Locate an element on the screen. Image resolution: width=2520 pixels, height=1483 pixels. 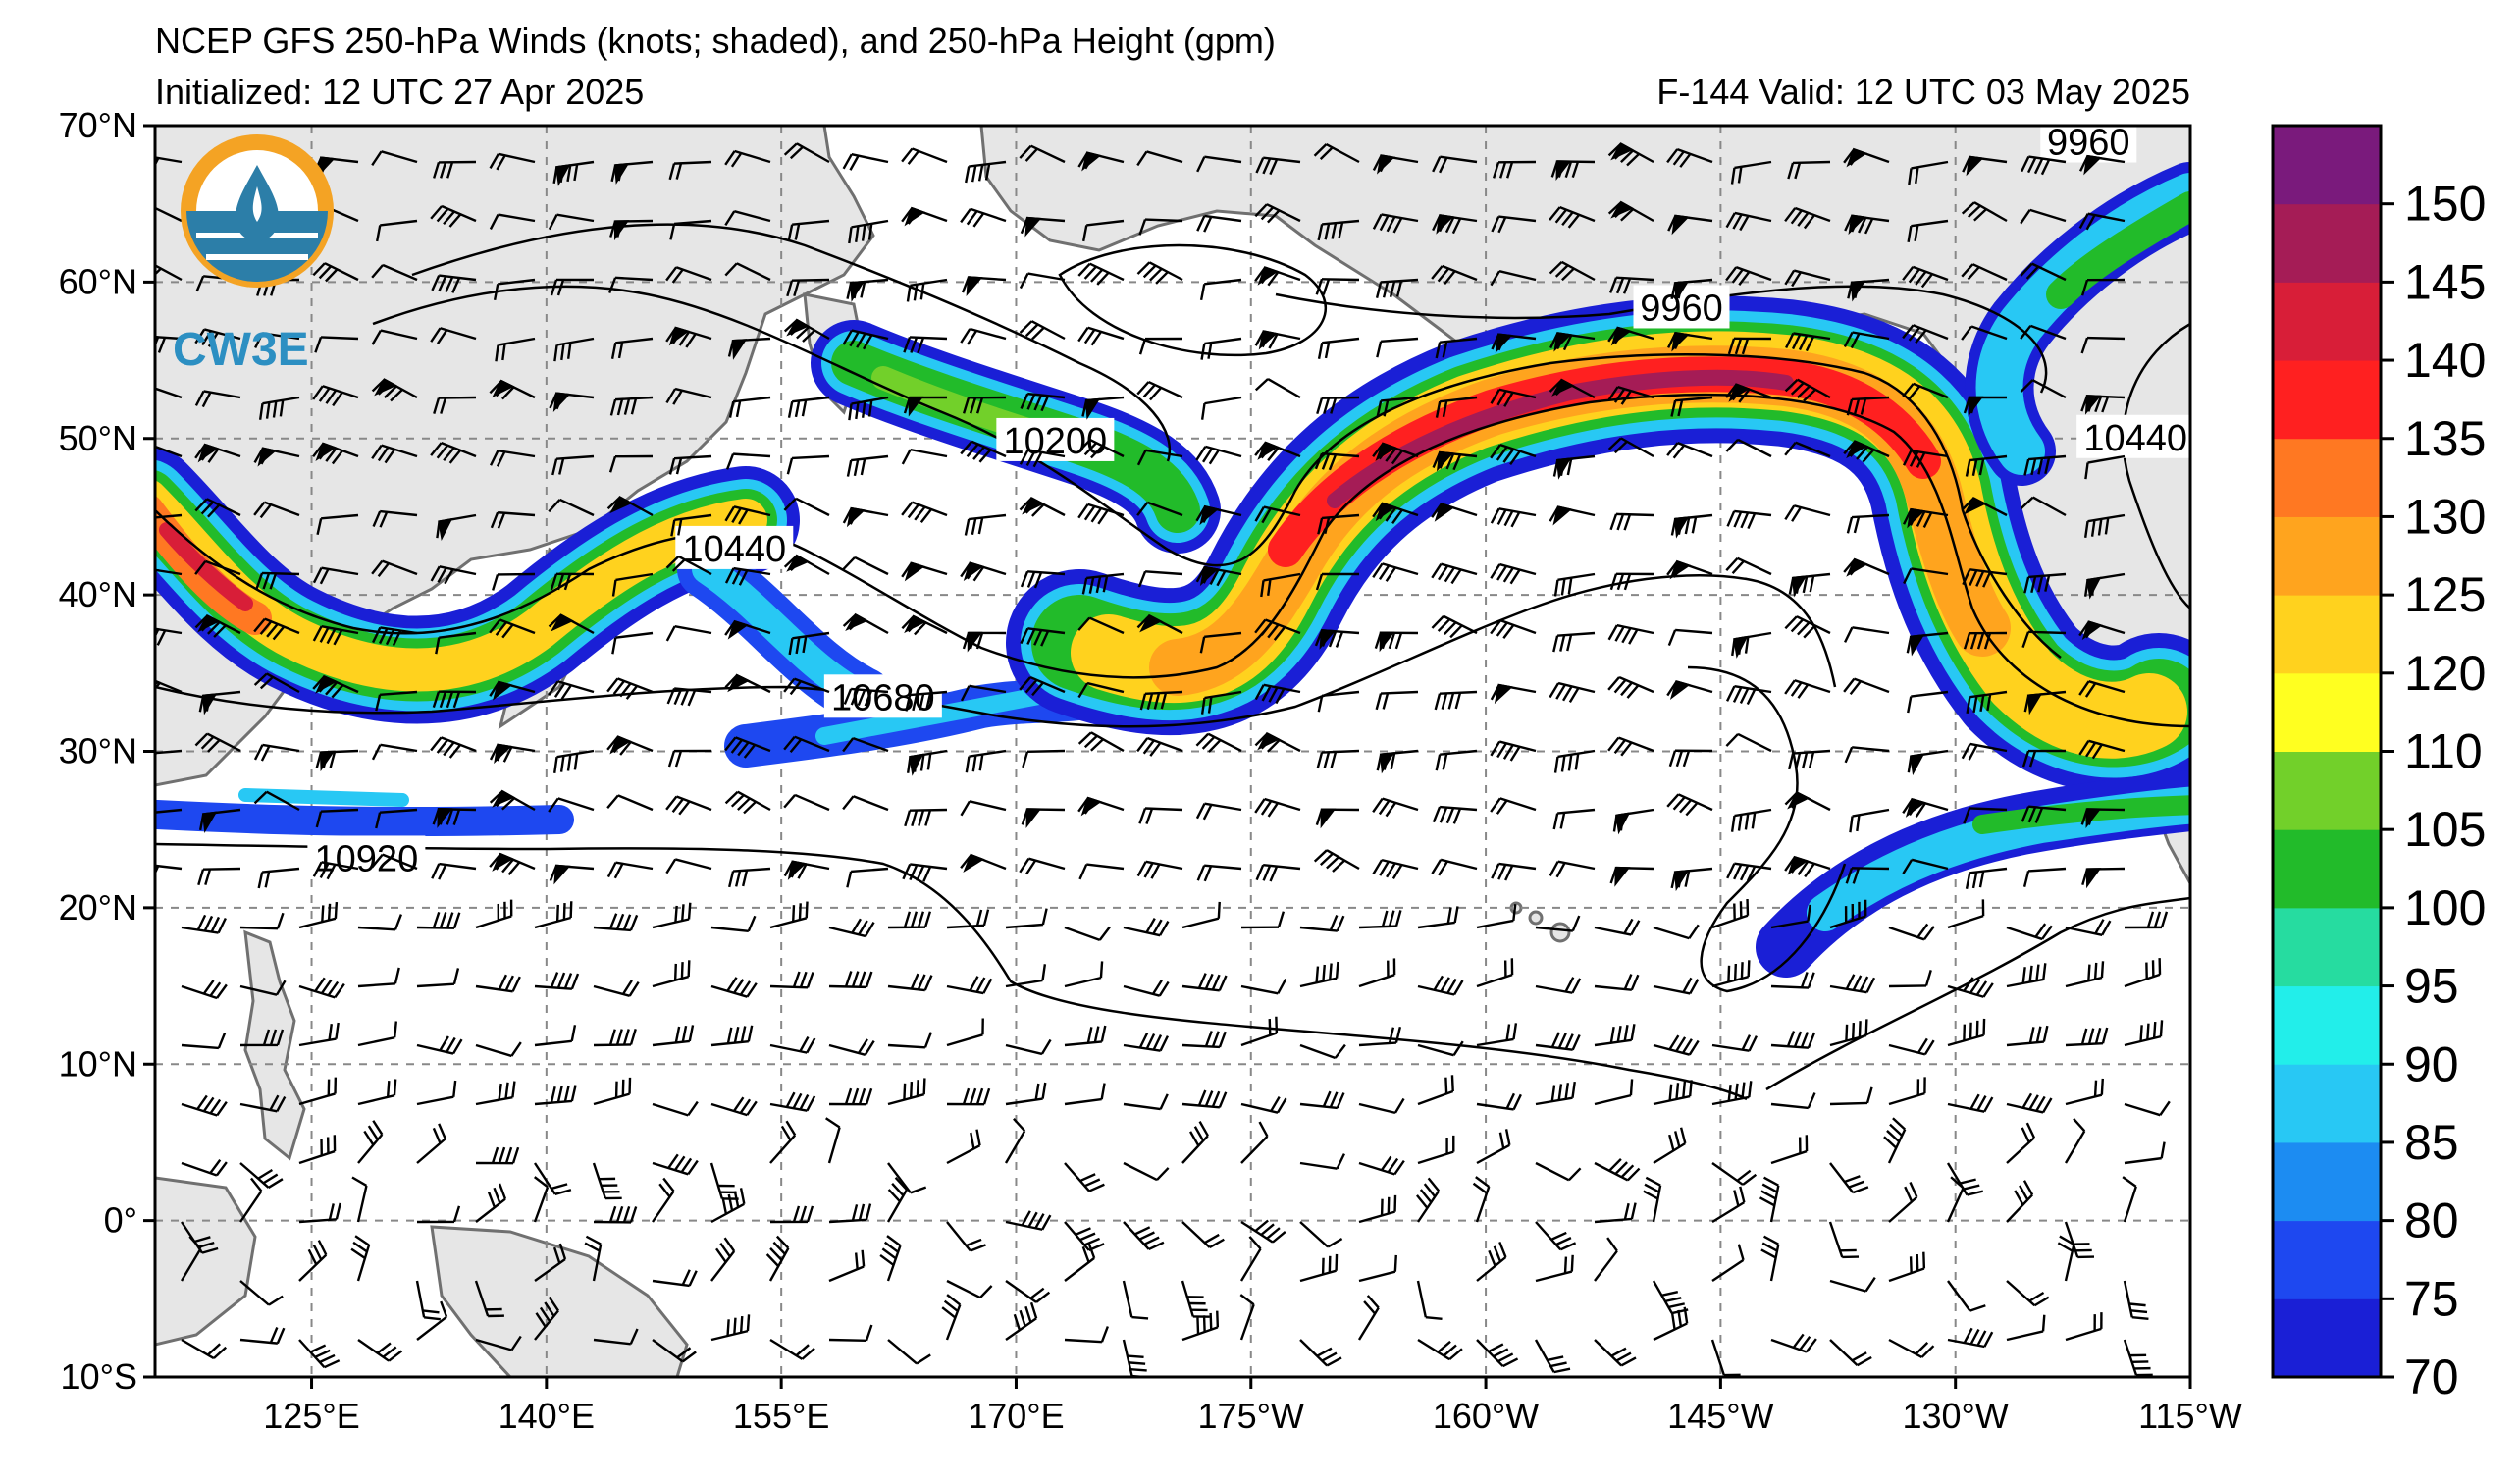
colorbar-tick-label: 145 is located at coordinates (2445, 281).